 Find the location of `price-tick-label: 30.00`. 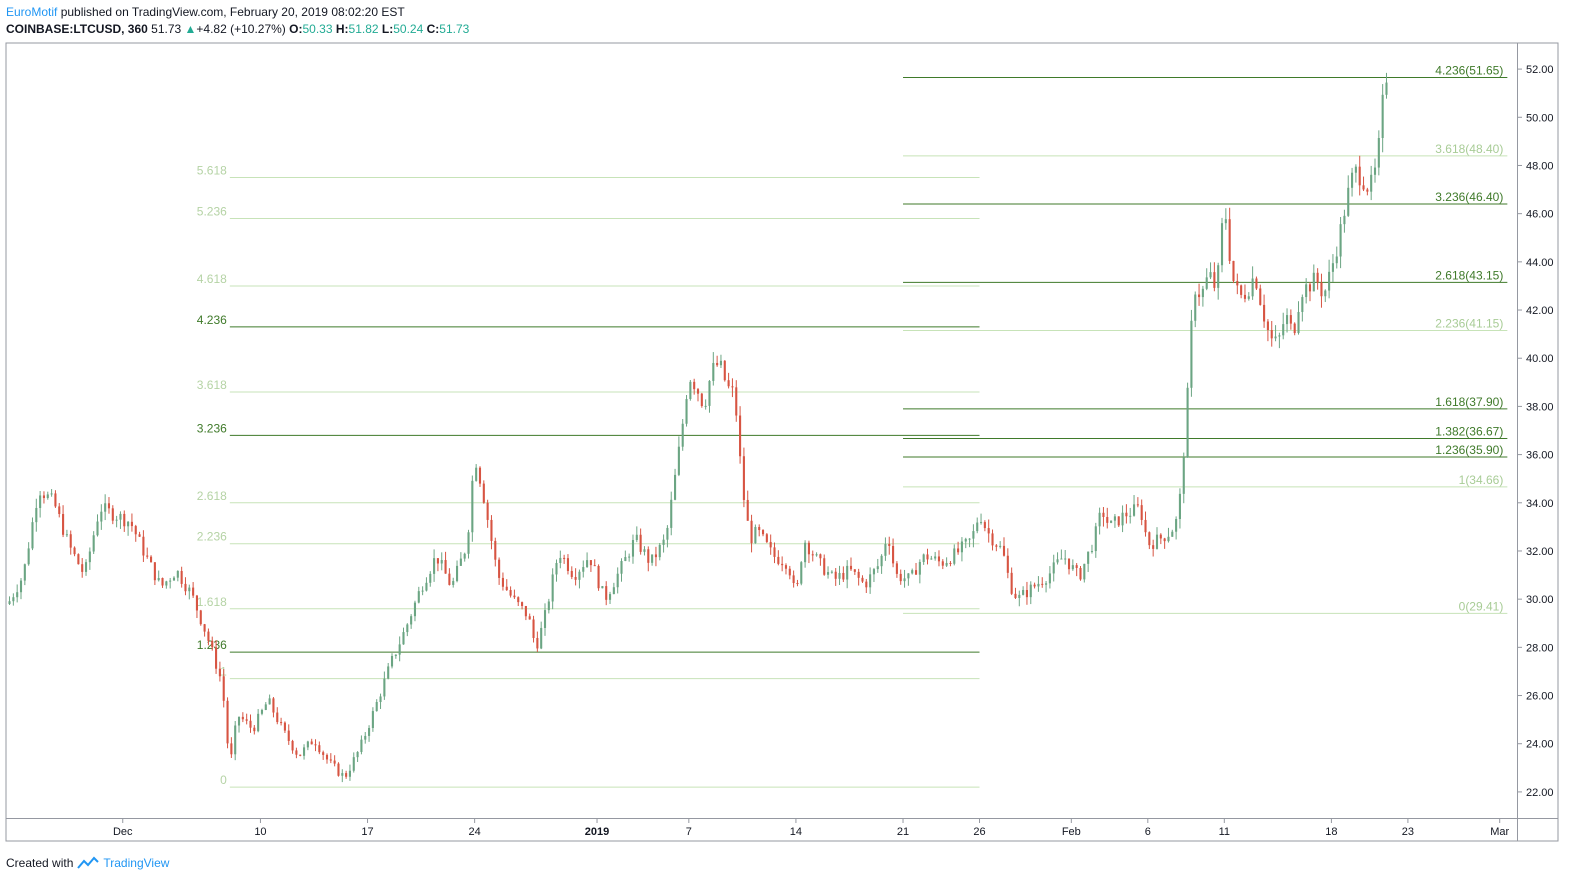

price-tick-label: 30.00 is located at coordinates (1540, 600).